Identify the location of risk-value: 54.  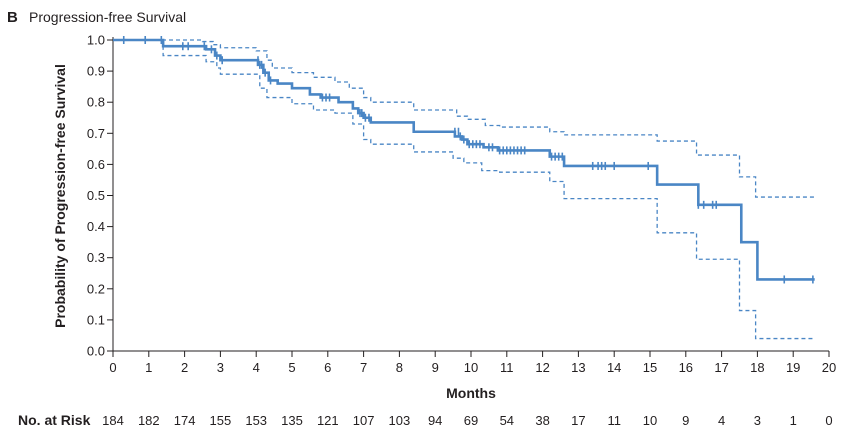
(507, 420).